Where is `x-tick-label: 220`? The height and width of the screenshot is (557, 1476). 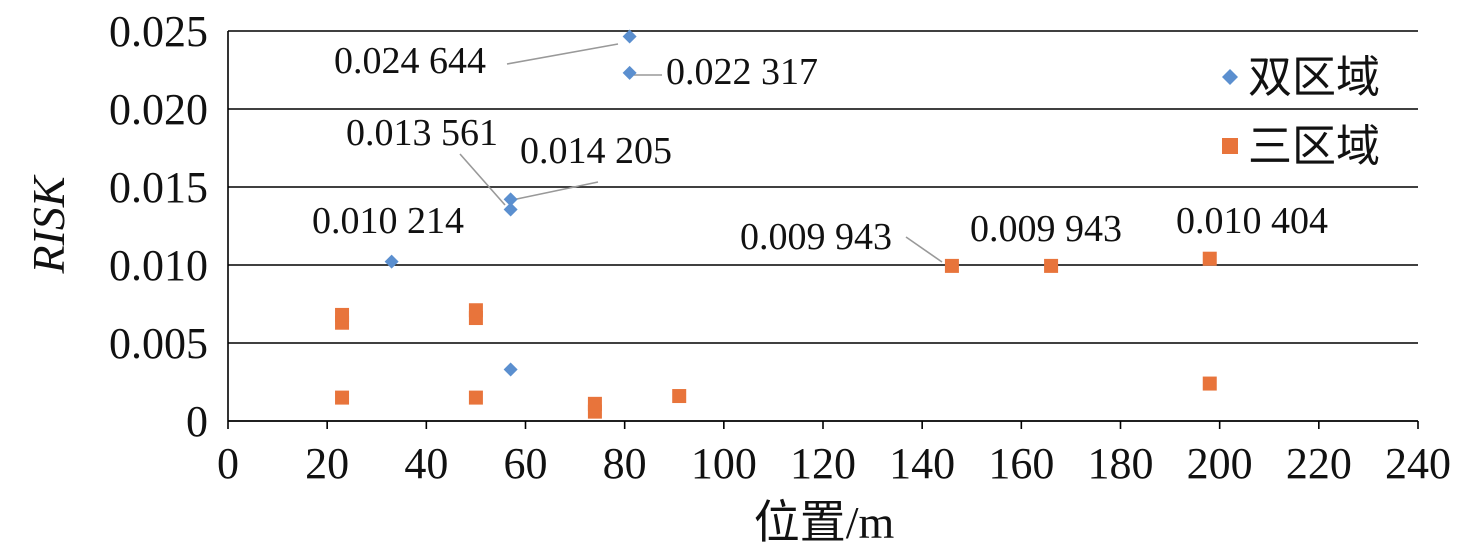
x-tick-label: 220 is located at coordinates (1319, 463).